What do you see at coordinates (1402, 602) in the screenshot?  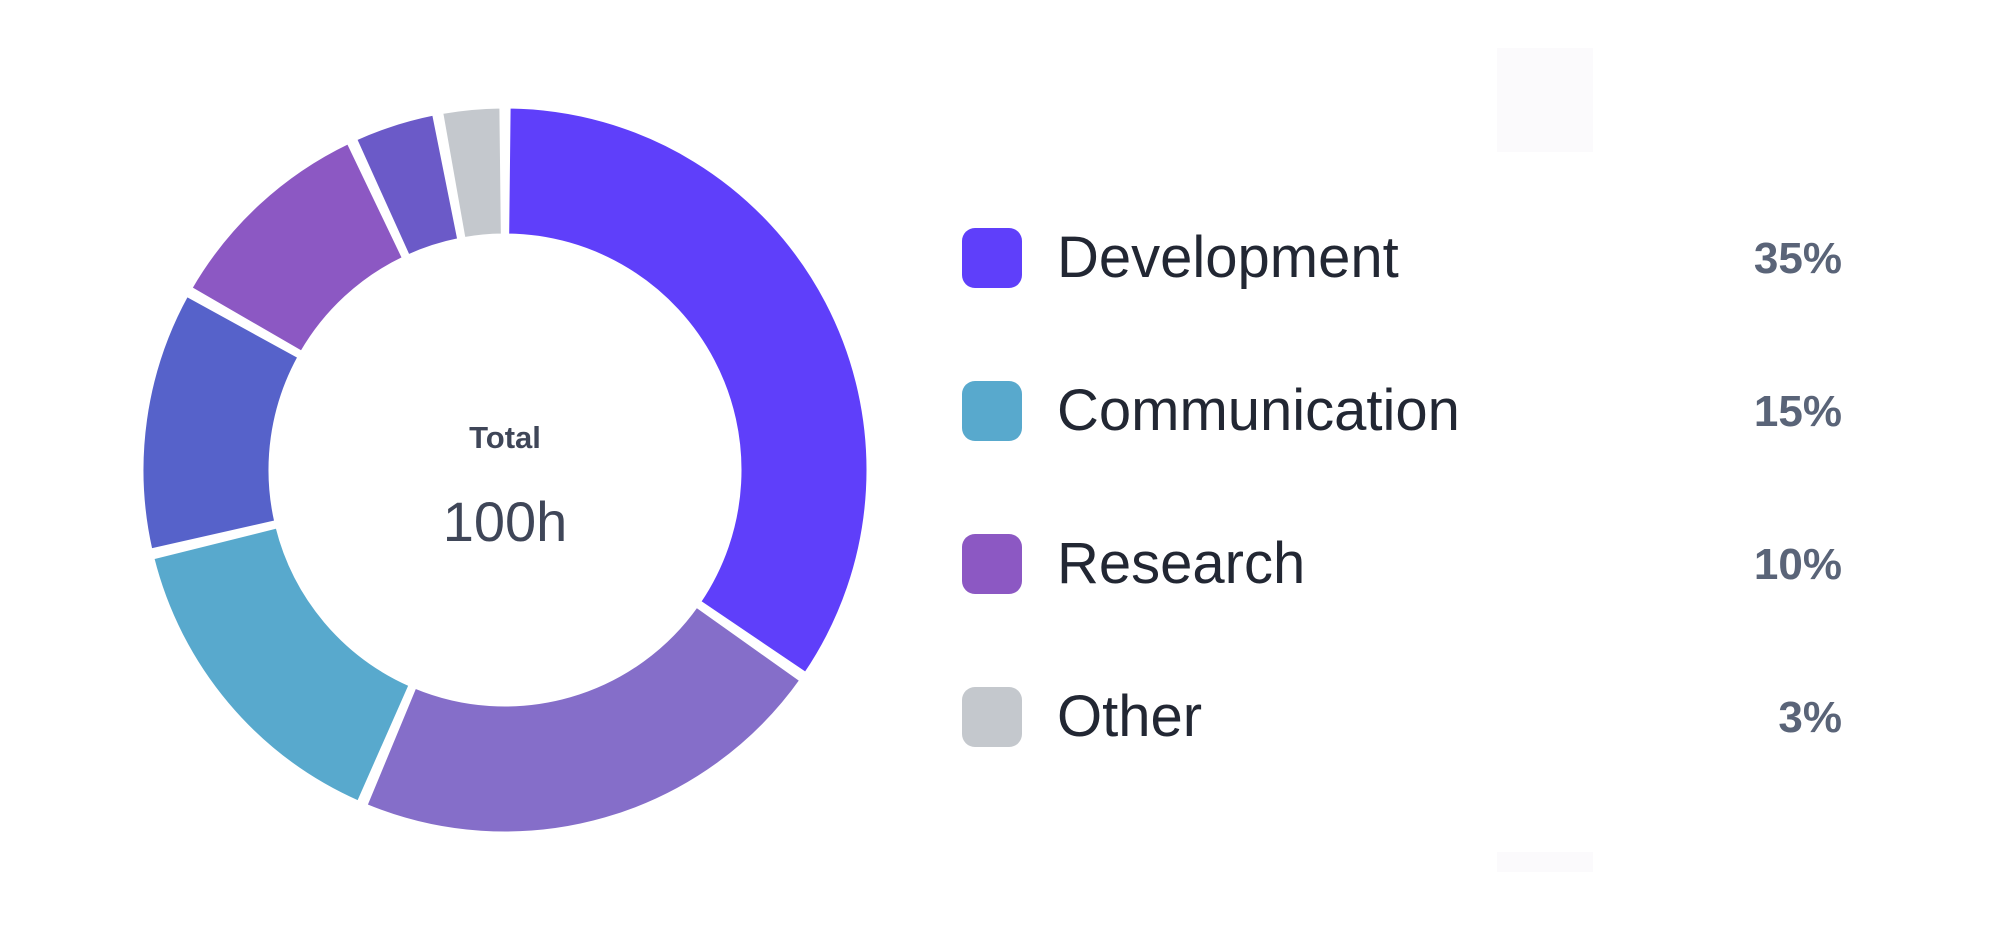 I see `legend-item-research: Research 10%` at bounding box center [1402, 602].